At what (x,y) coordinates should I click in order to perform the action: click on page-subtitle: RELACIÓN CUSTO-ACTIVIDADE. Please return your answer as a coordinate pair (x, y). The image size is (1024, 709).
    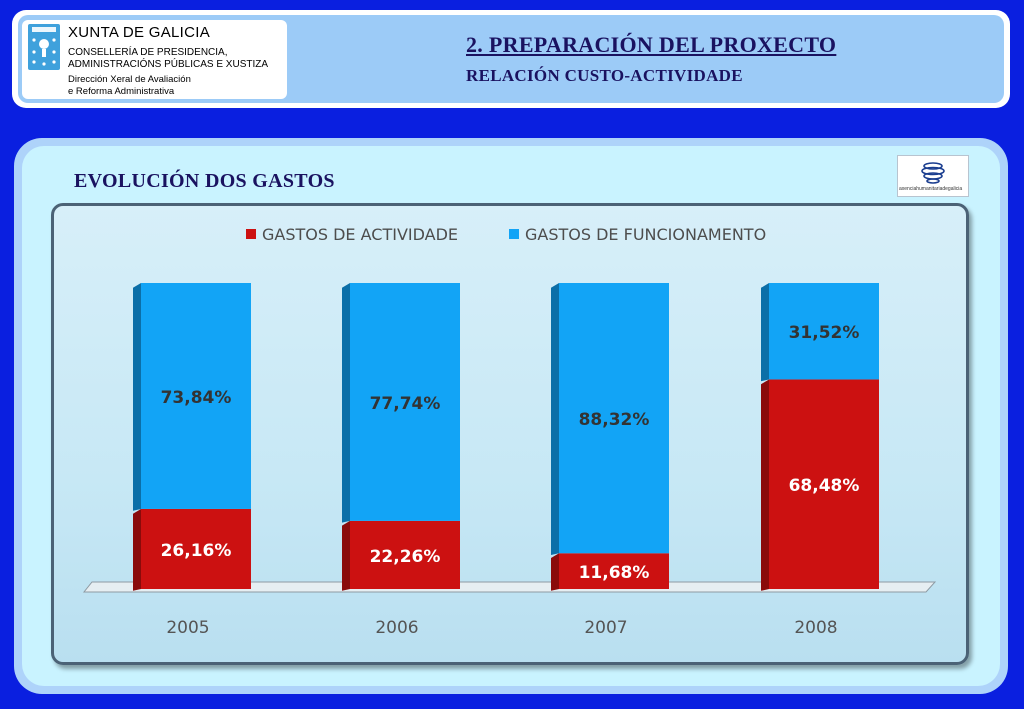
    Looking at the image, I should click on (604, 75).